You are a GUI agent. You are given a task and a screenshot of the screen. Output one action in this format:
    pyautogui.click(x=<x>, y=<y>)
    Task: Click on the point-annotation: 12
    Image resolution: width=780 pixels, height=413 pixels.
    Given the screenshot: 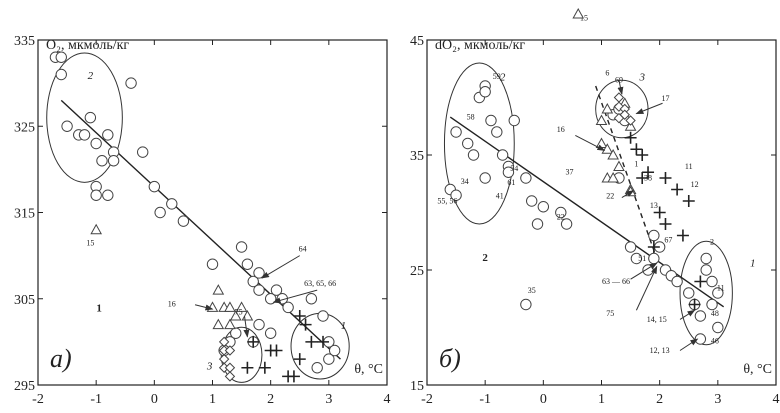 What is the action you would take?
    pyautogui.click(x=695, y=184)
    